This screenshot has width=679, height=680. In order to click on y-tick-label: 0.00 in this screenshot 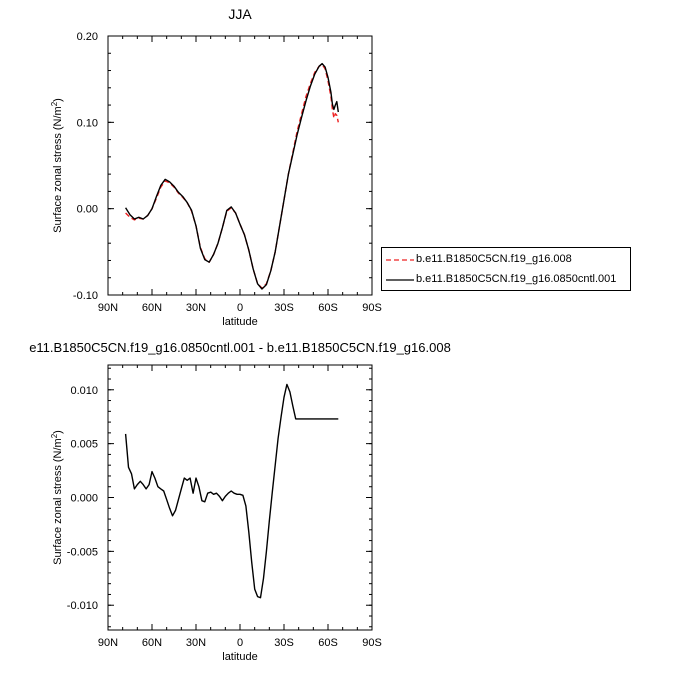, I will do `click(87, 210)`.